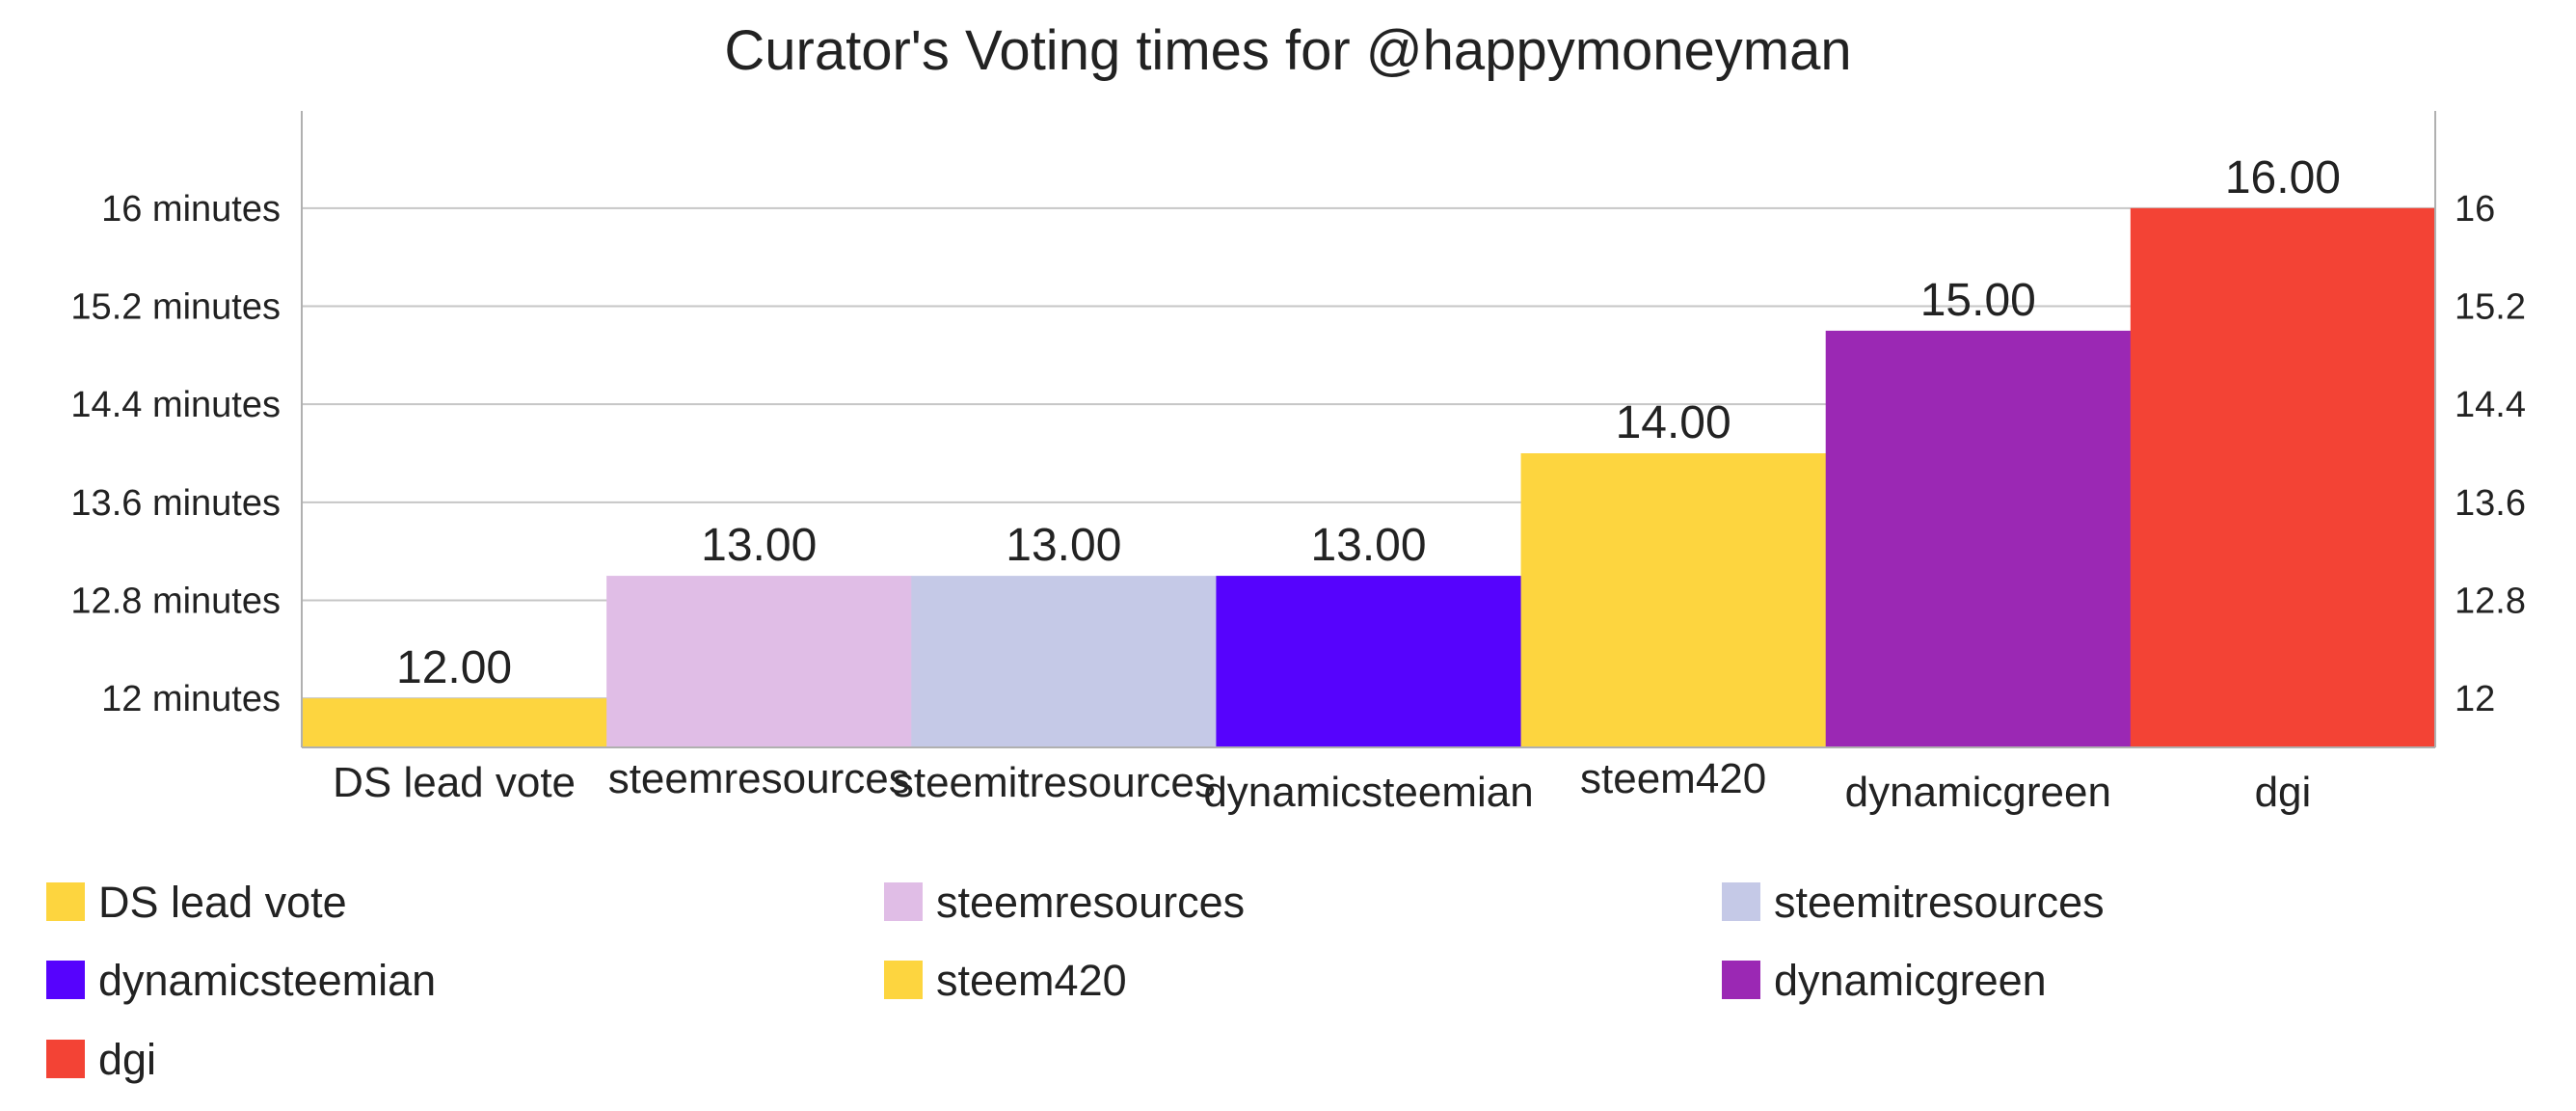  I want to click on legend-label: dynamicsteemian, so click(267, 981).